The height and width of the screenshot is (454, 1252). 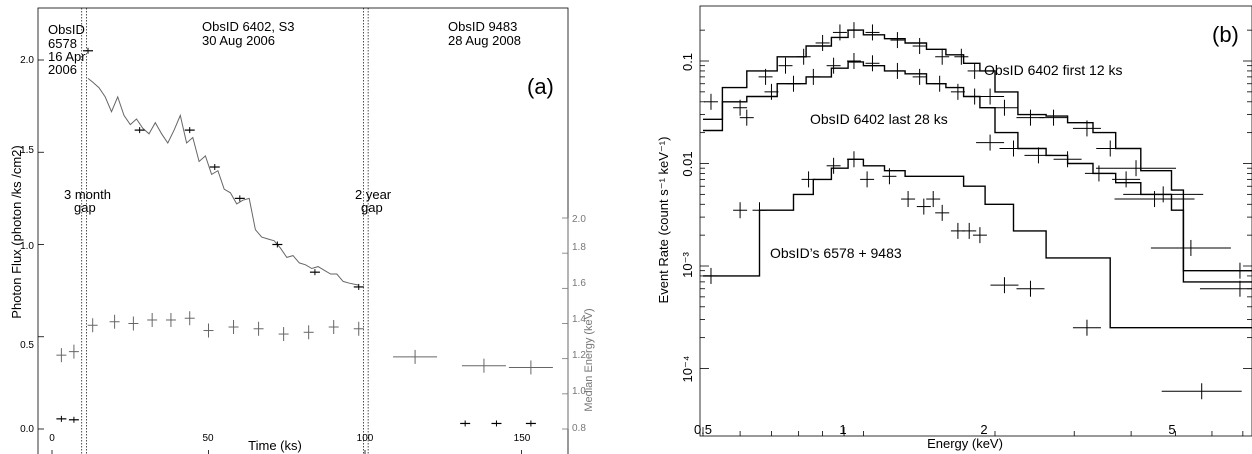 I want to click on a-xlabel: Time (ks), so click(x=275, y=445).